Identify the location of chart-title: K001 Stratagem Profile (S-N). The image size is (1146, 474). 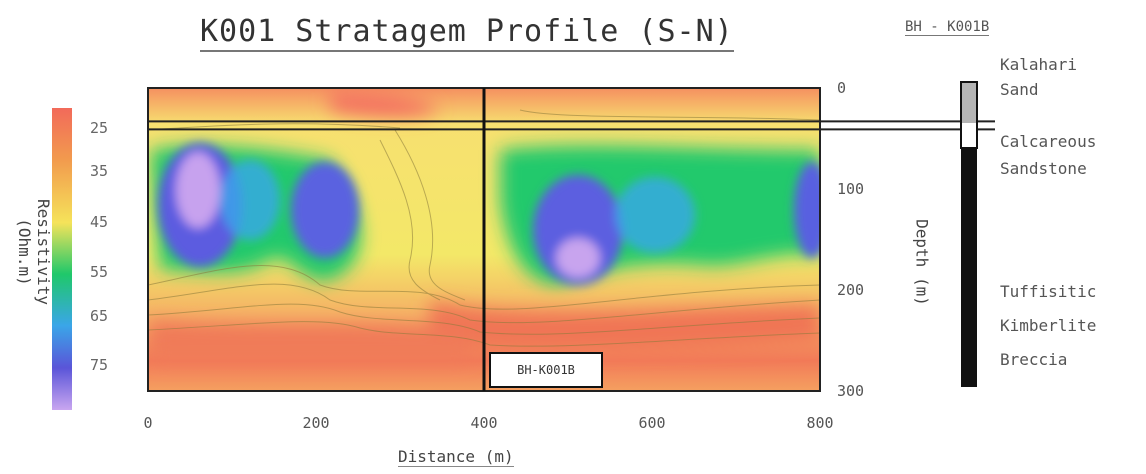
(467, 33).